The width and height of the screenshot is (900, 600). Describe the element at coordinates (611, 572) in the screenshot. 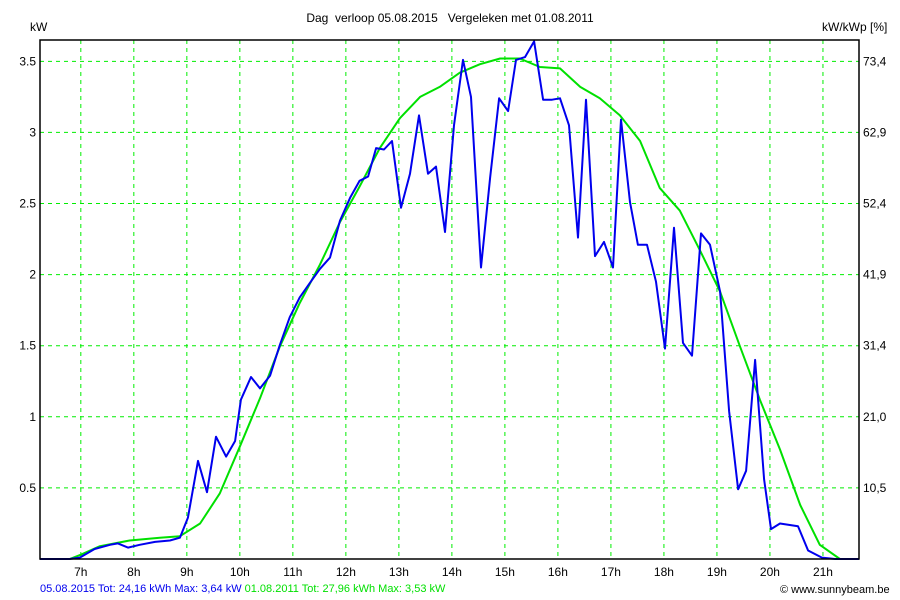

I see `x-tick-label: 17h` at that location.